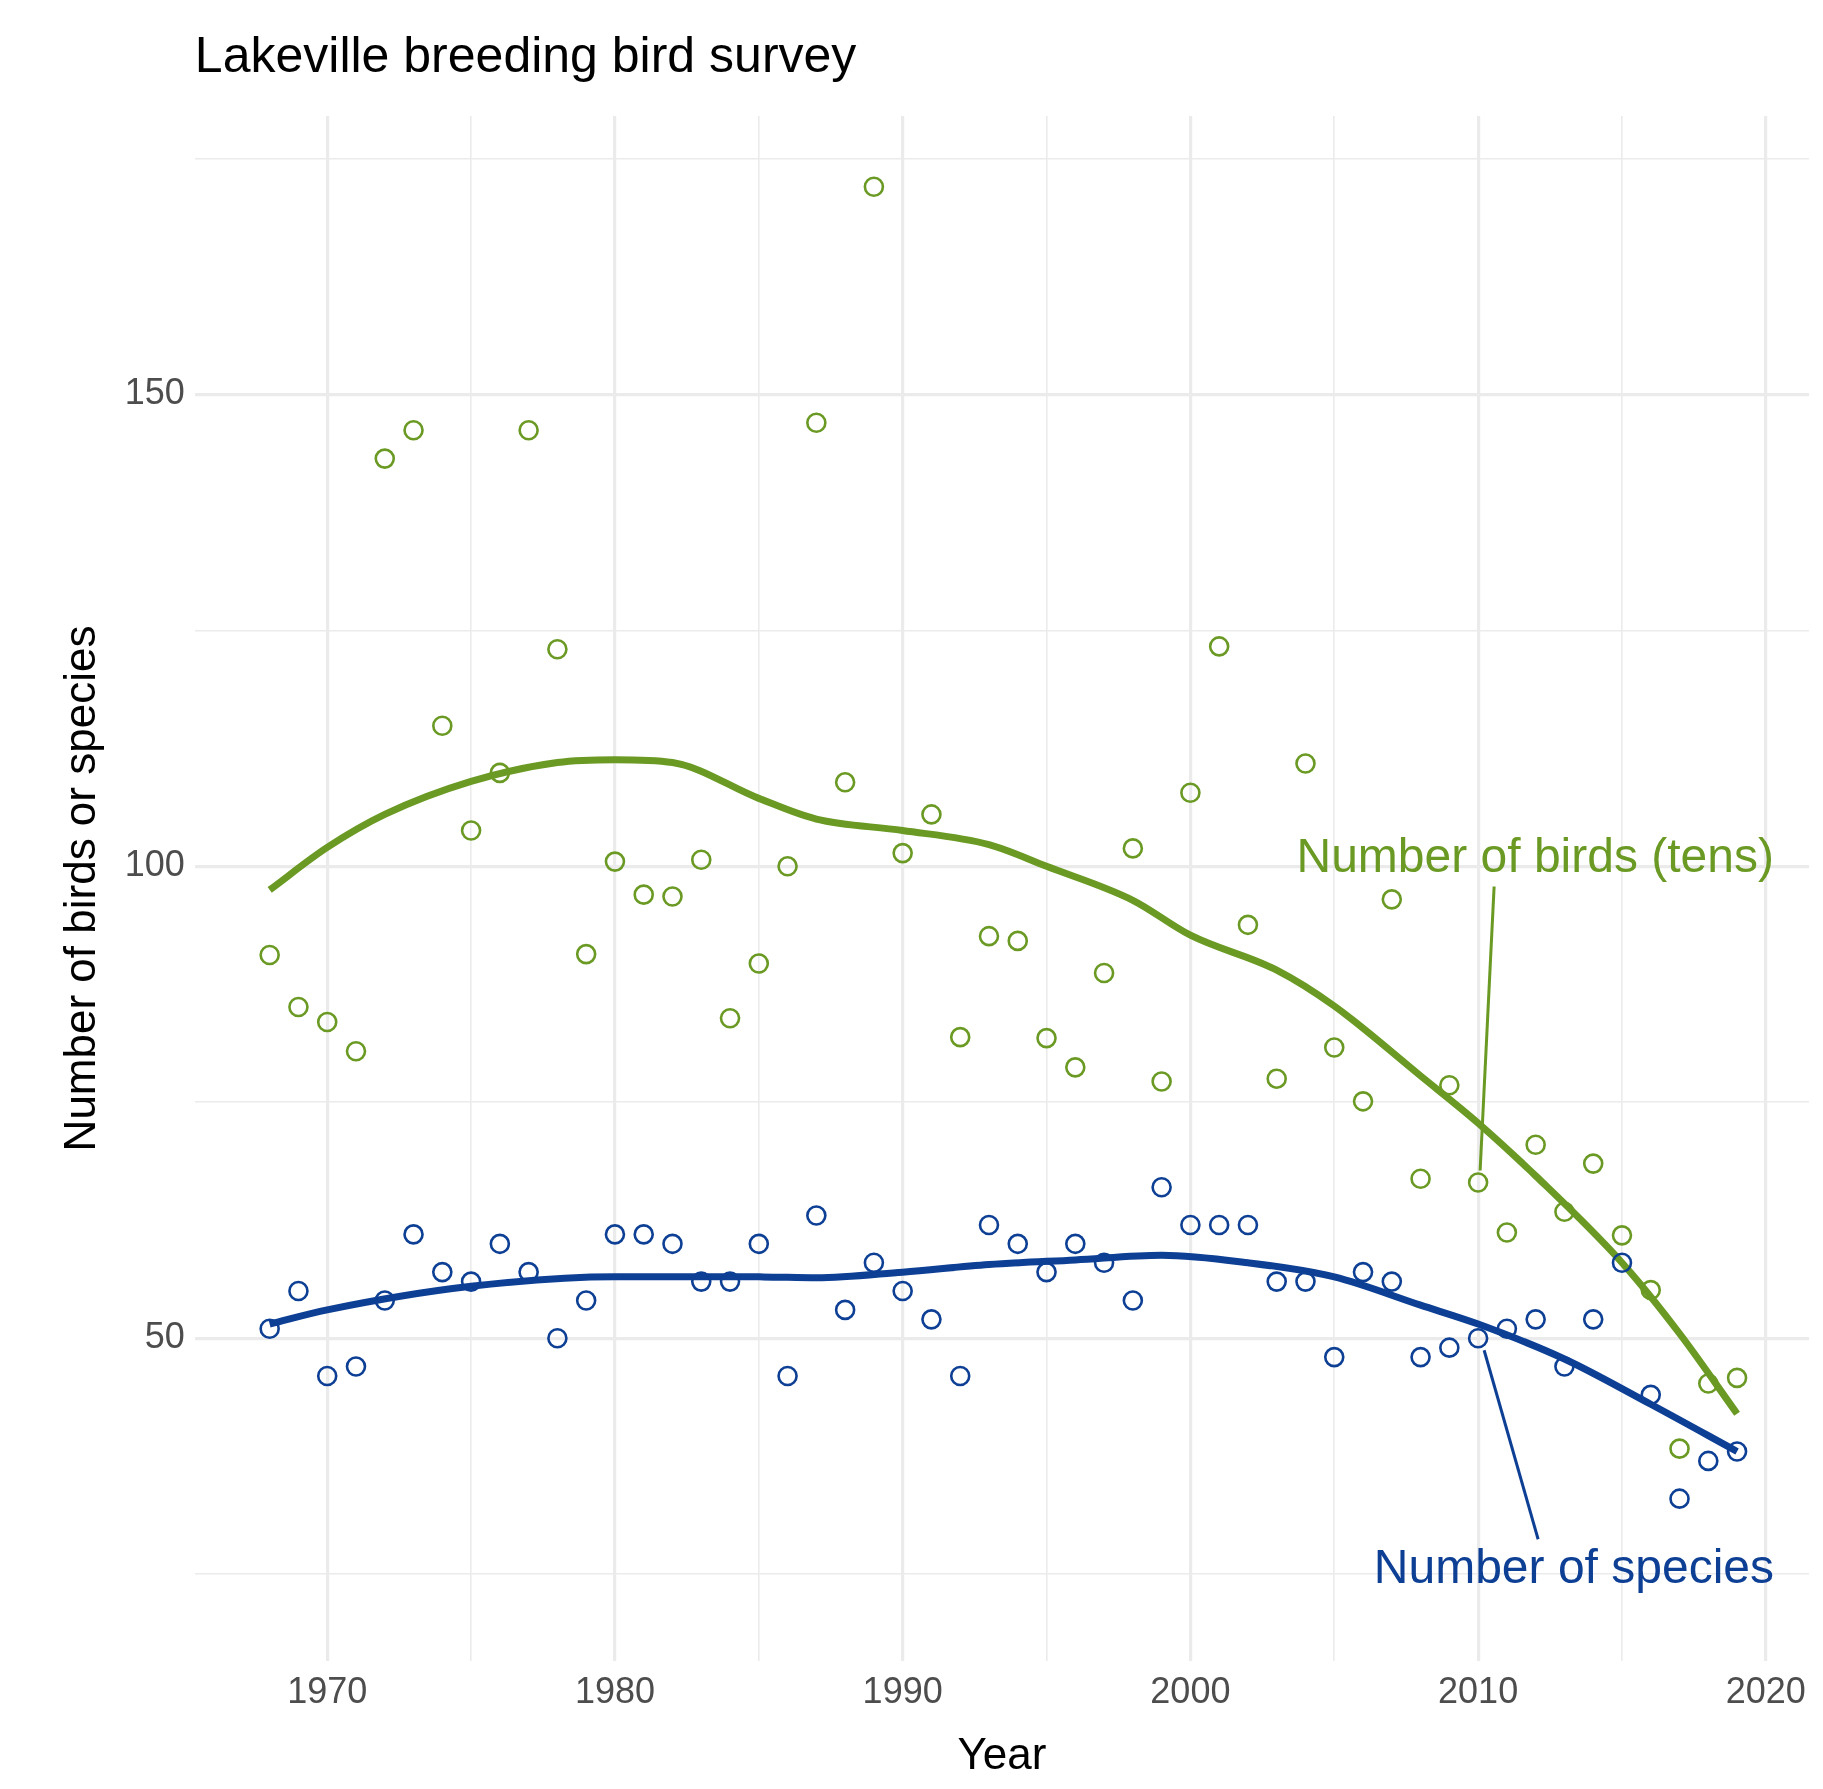 Image resolution: width=1823 pixels, height=1789 pixels. I want to click on series-label: Number of birds (tens), so click(1535, 856).